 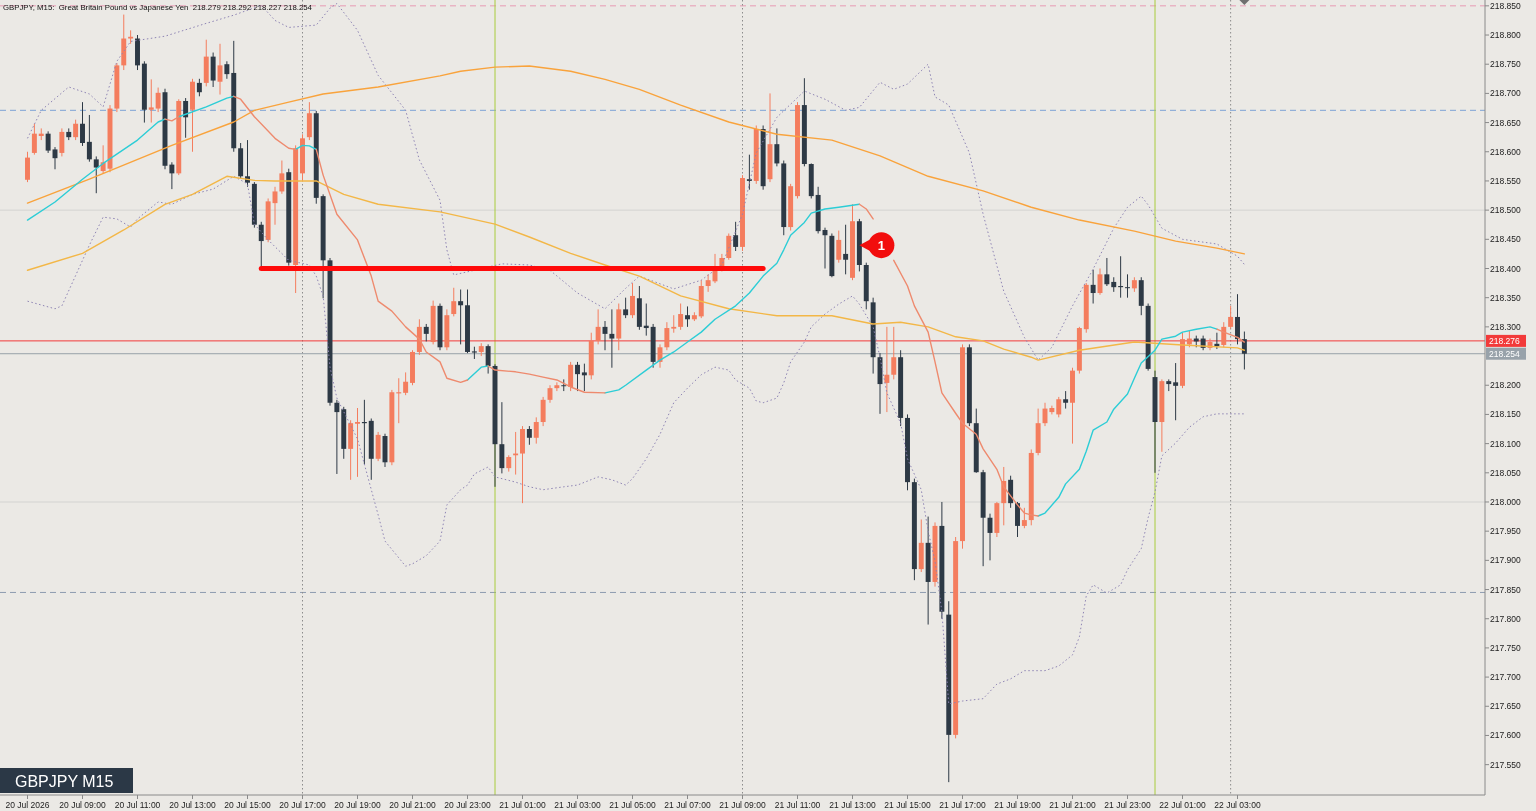 What do you see at coordinates (1505, 151) in the screenshot?
I see `y-tick-label: 218.600` at bounding box center [1505, 151].